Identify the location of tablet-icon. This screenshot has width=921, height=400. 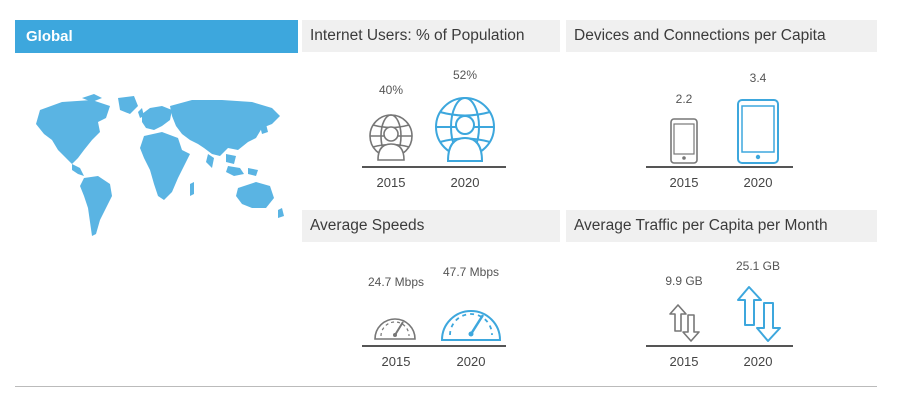
(758, 131).